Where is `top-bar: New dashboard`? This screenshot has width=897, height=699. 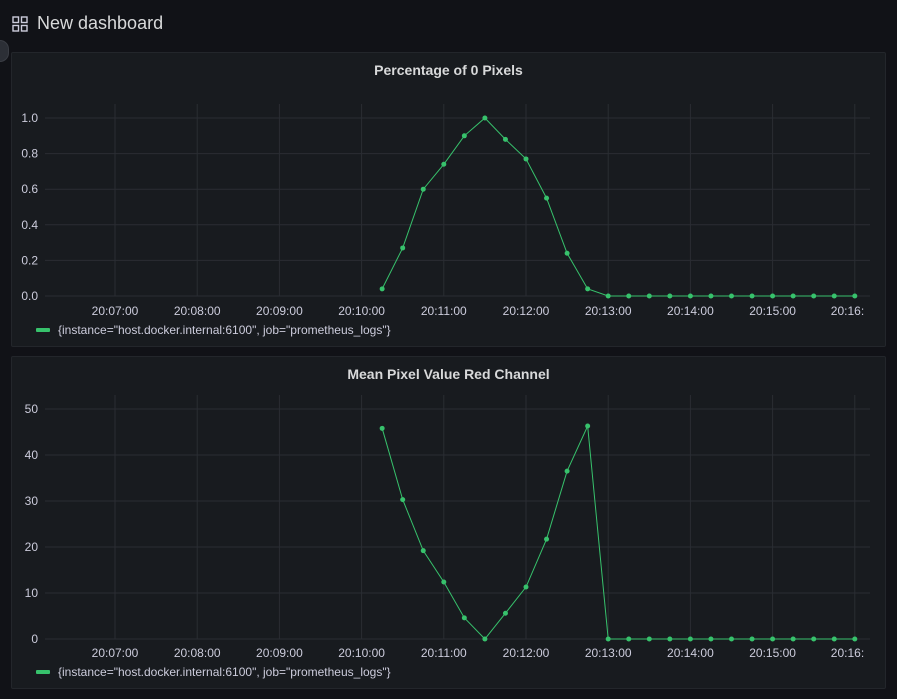
top-bar: New dashboard is located at coordinates (448, 24).